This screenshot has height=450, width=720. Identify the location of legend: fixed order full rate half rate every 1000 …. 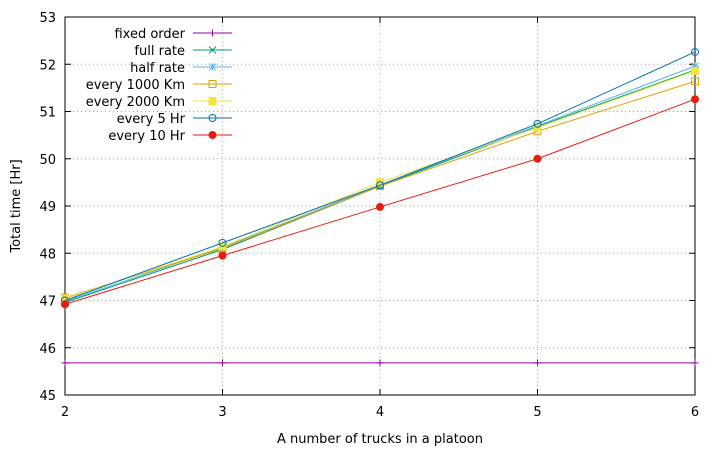
(159, 85).